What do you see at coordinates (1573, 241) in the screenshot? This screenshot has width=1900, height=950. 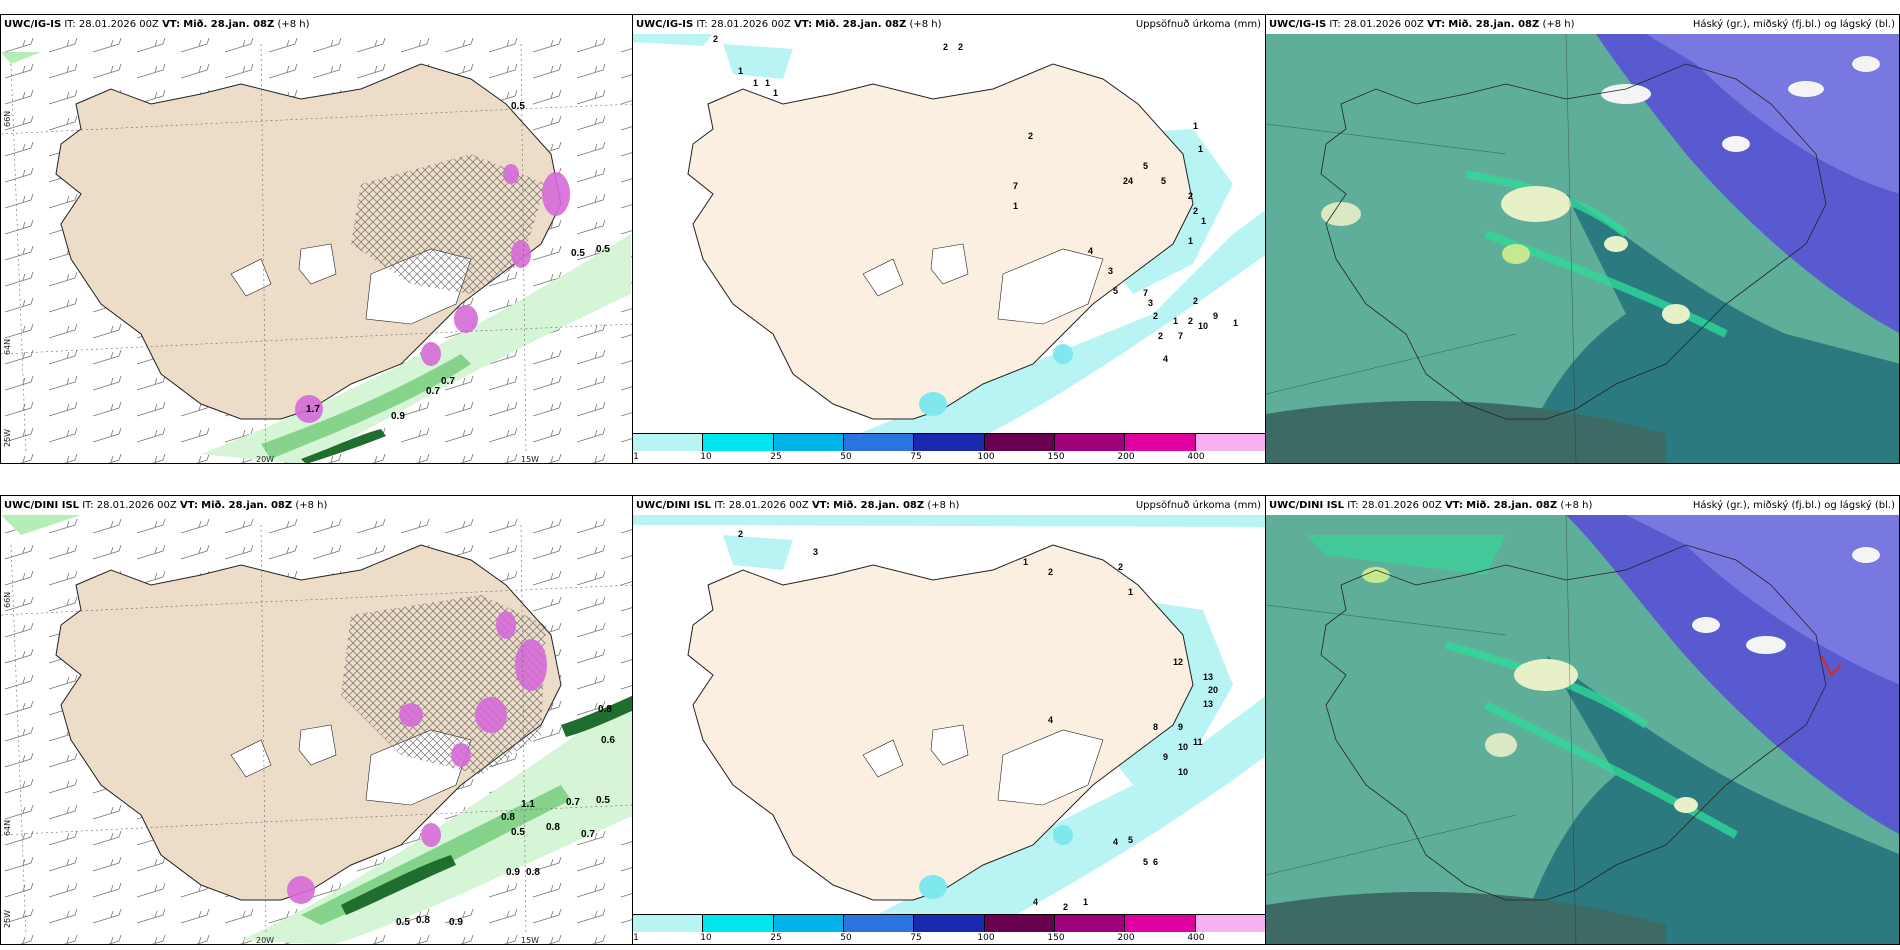 I see `iceland-outline` at bounding box center [1573, 241].